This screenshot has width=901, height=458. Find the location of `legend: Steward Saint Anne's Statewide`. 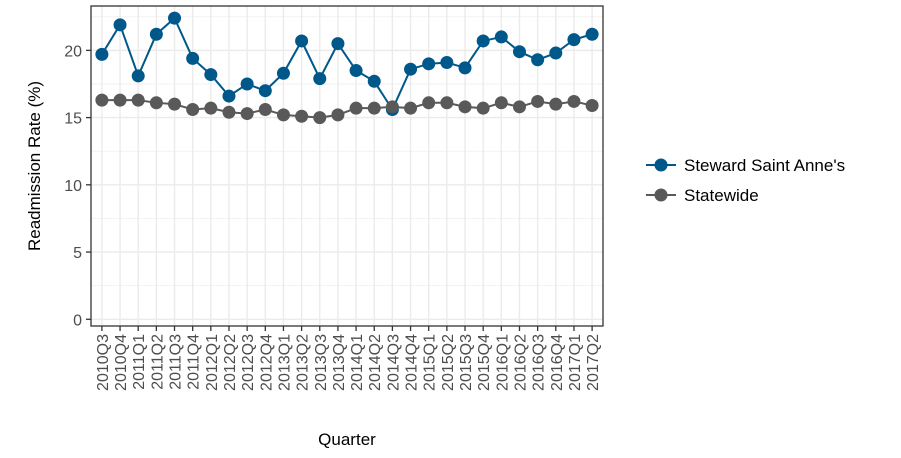

legend: Steward Saint Anne's Statewide is located at coordinates (745, 180).